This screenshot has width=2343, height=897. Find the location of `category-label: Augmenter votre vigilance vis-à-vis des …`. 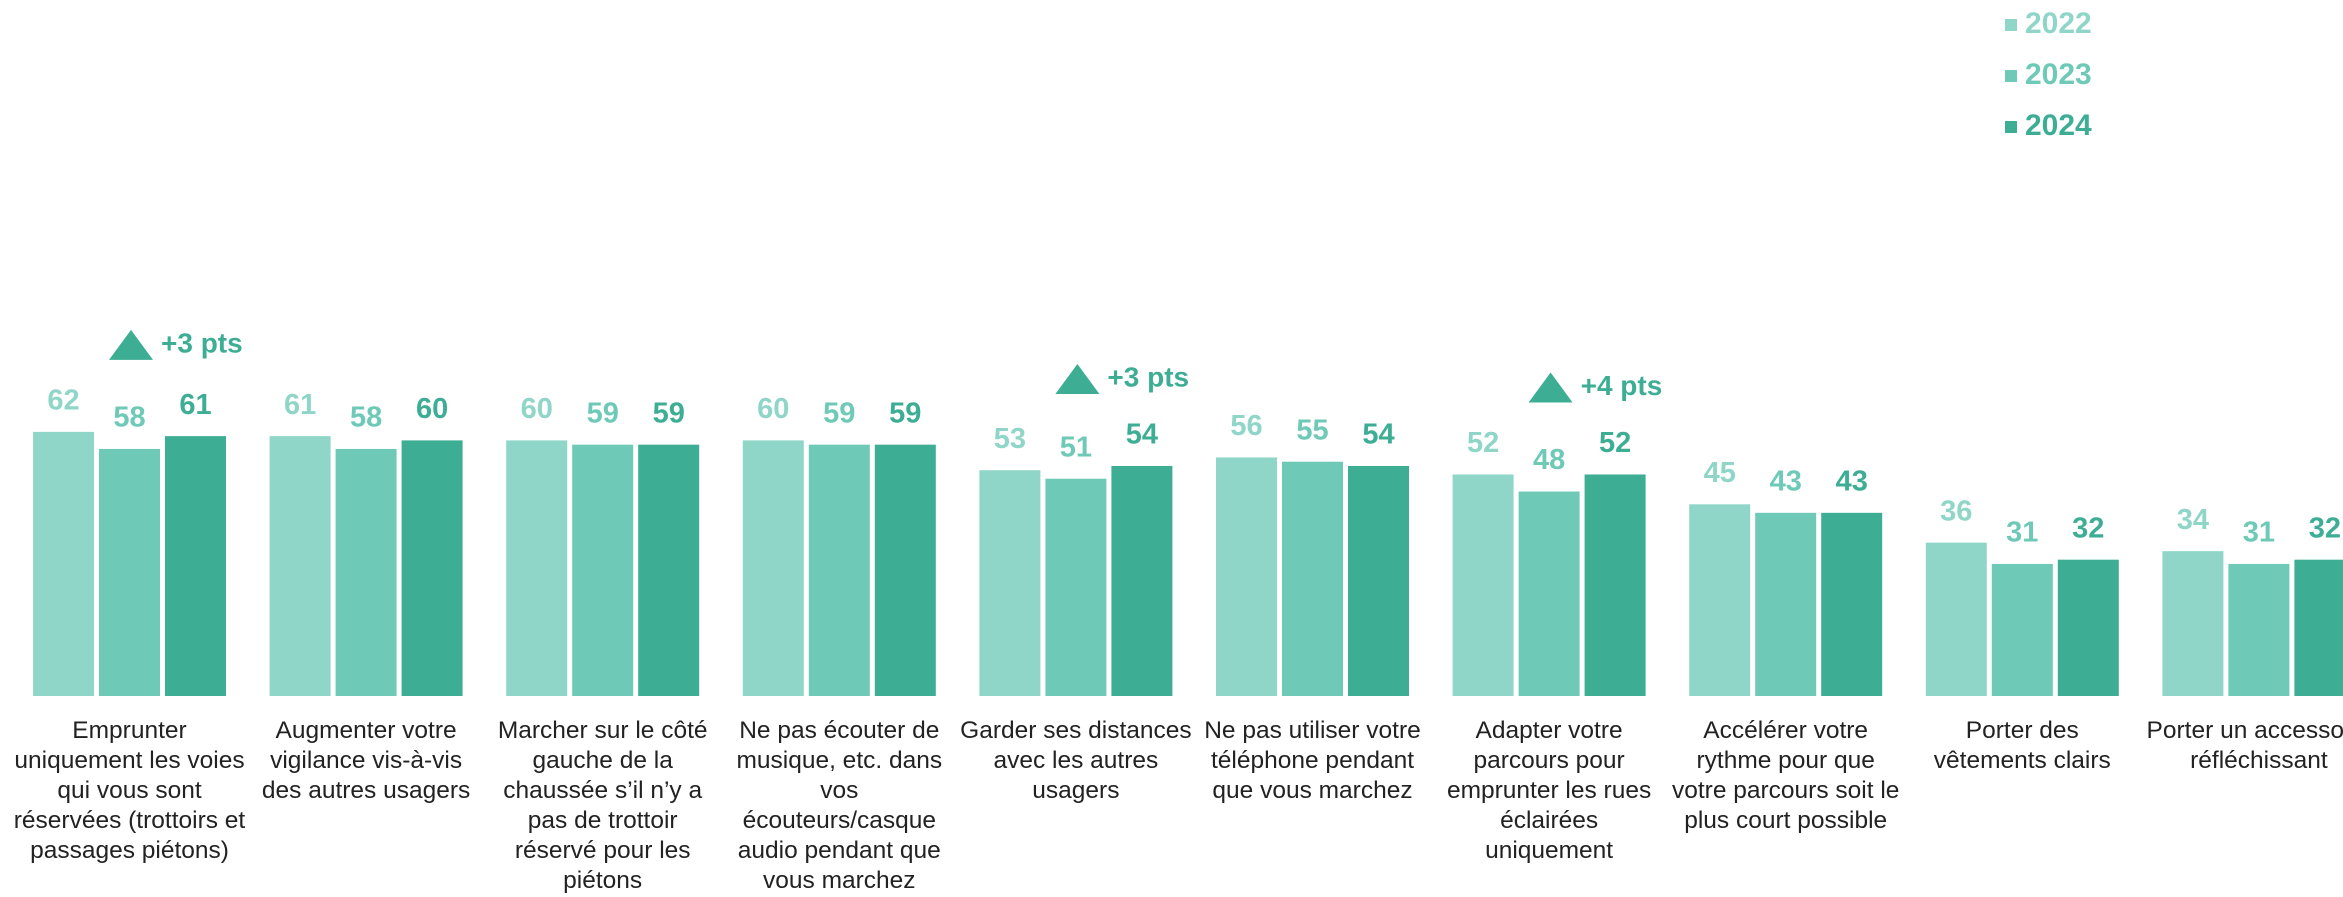

category-label: Augmenter votre vigilance vis-à-vis des … is located at coordinates (366, 760).